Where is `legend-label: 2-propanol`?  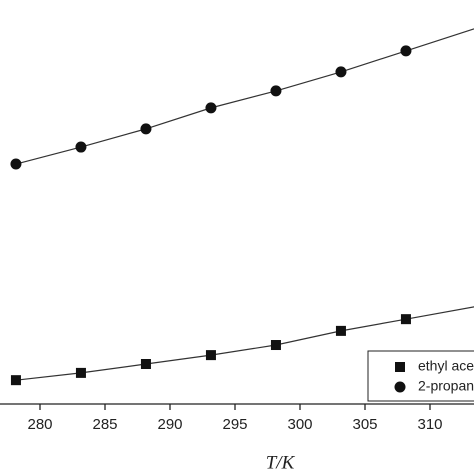 legend-label: 2-propanol is located at coordinates (446, 386).